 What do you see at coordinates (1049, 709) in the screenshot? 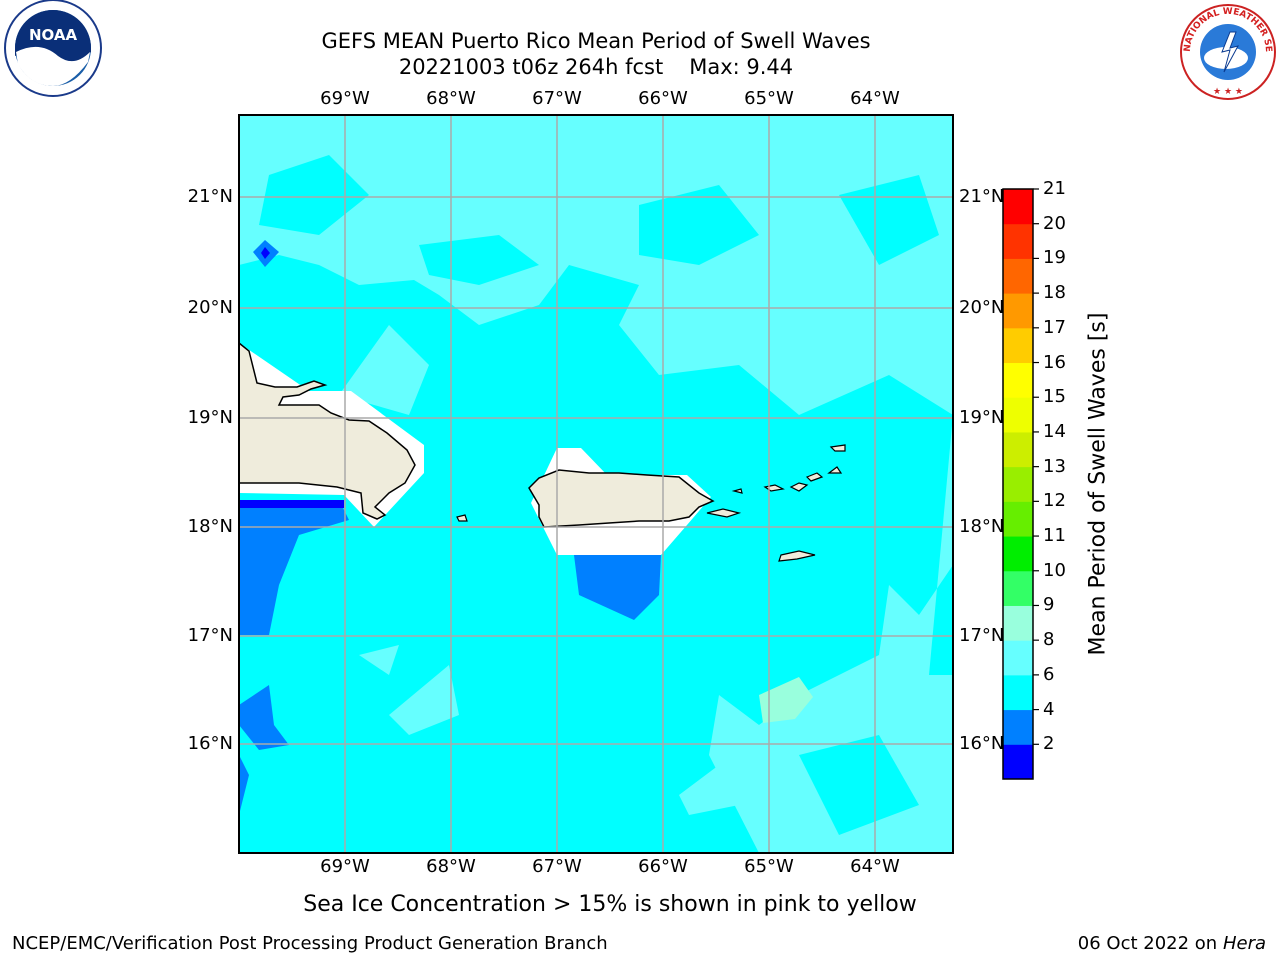
I see `colorbar-tick-label: 4` at bounding box center [1049, 709].